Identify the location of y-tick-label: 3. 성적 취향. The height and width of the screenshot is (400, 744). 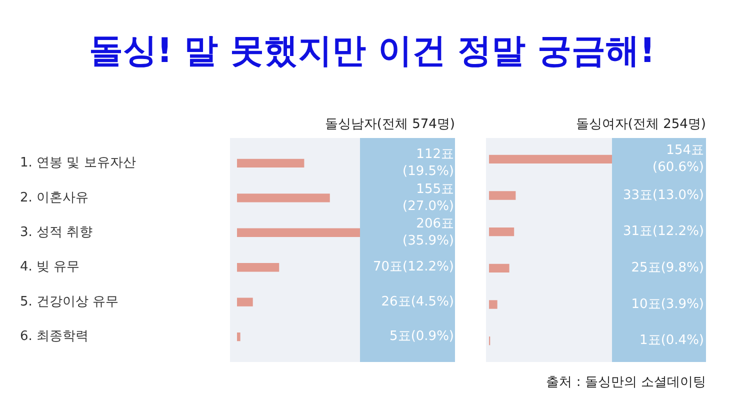
(56, 232).